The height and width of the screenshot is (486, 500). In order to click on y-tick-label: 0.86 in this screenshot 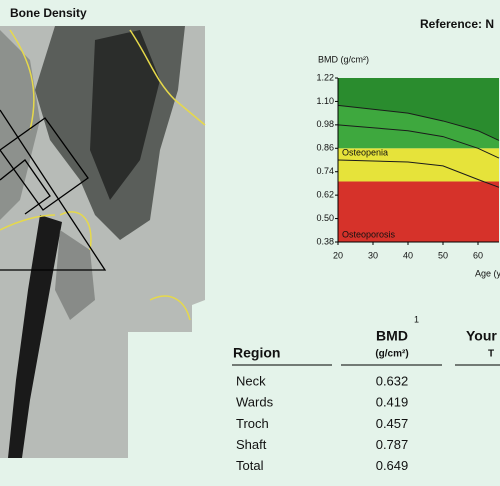, I will do `click(325, 148)`.